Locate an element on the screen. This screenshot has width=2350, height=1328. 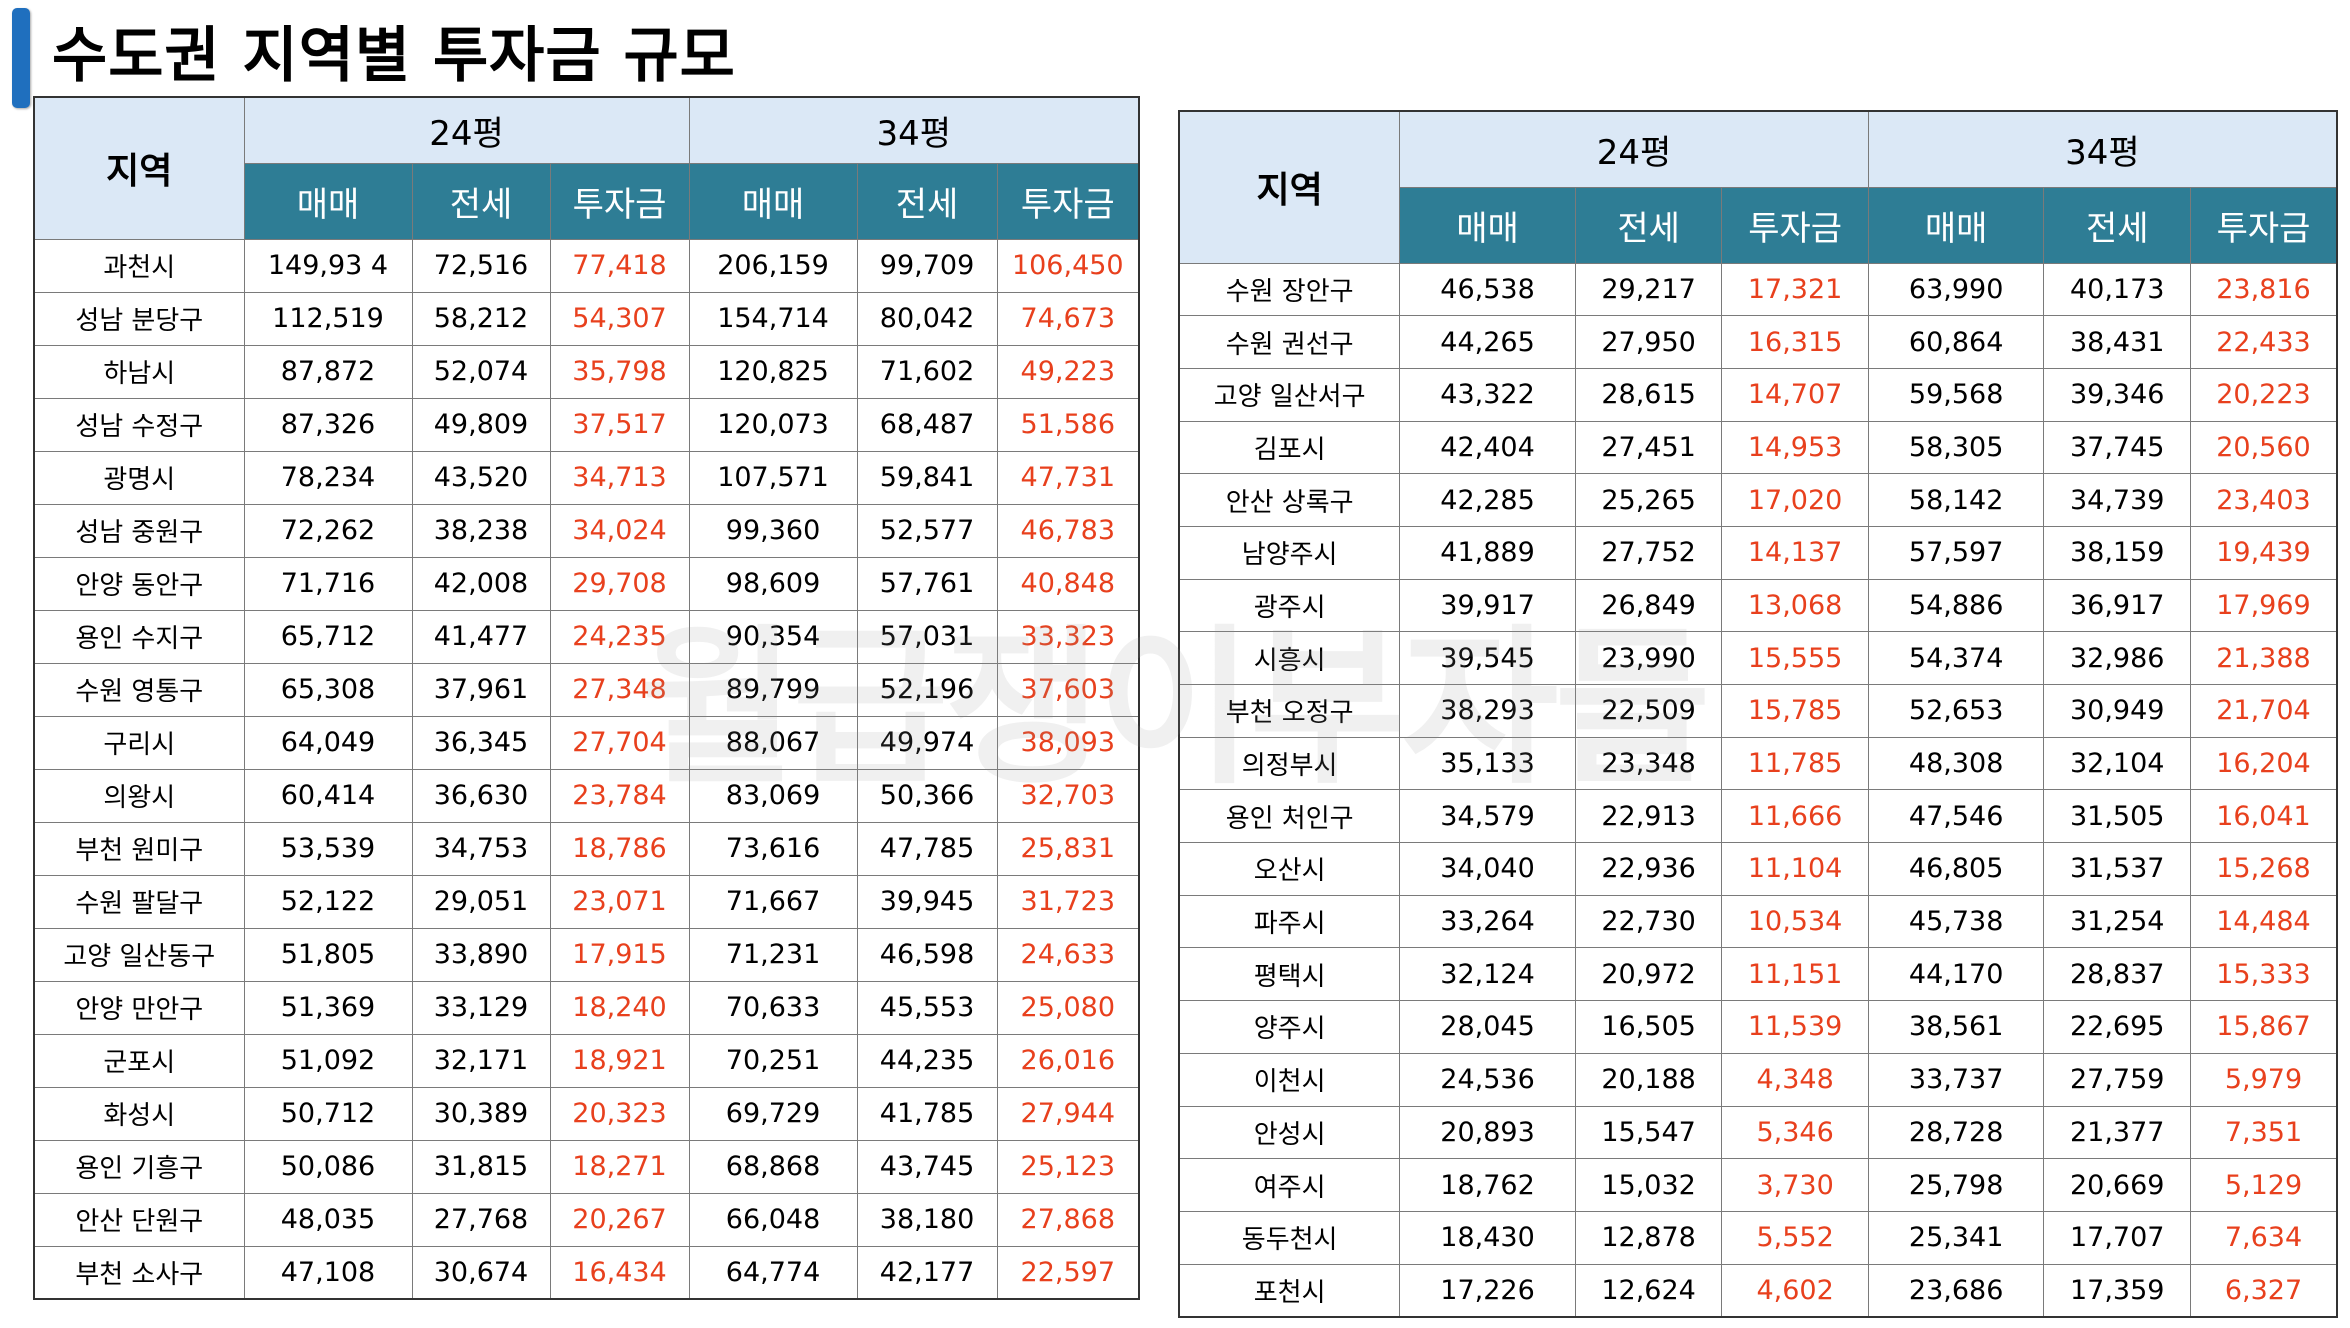
lease-34-cell: 36,917 is located at coordinates (2117, 605).